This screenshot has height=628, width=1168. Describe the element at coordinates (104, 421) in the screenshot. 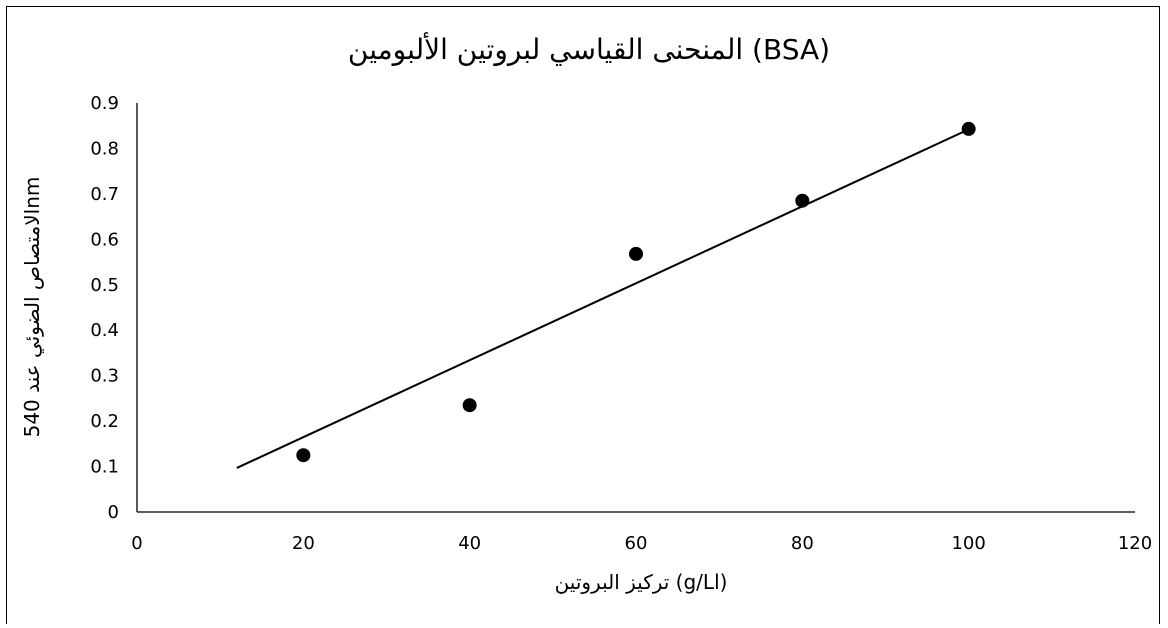

I see `y-tick-label: 0.2` at that location.